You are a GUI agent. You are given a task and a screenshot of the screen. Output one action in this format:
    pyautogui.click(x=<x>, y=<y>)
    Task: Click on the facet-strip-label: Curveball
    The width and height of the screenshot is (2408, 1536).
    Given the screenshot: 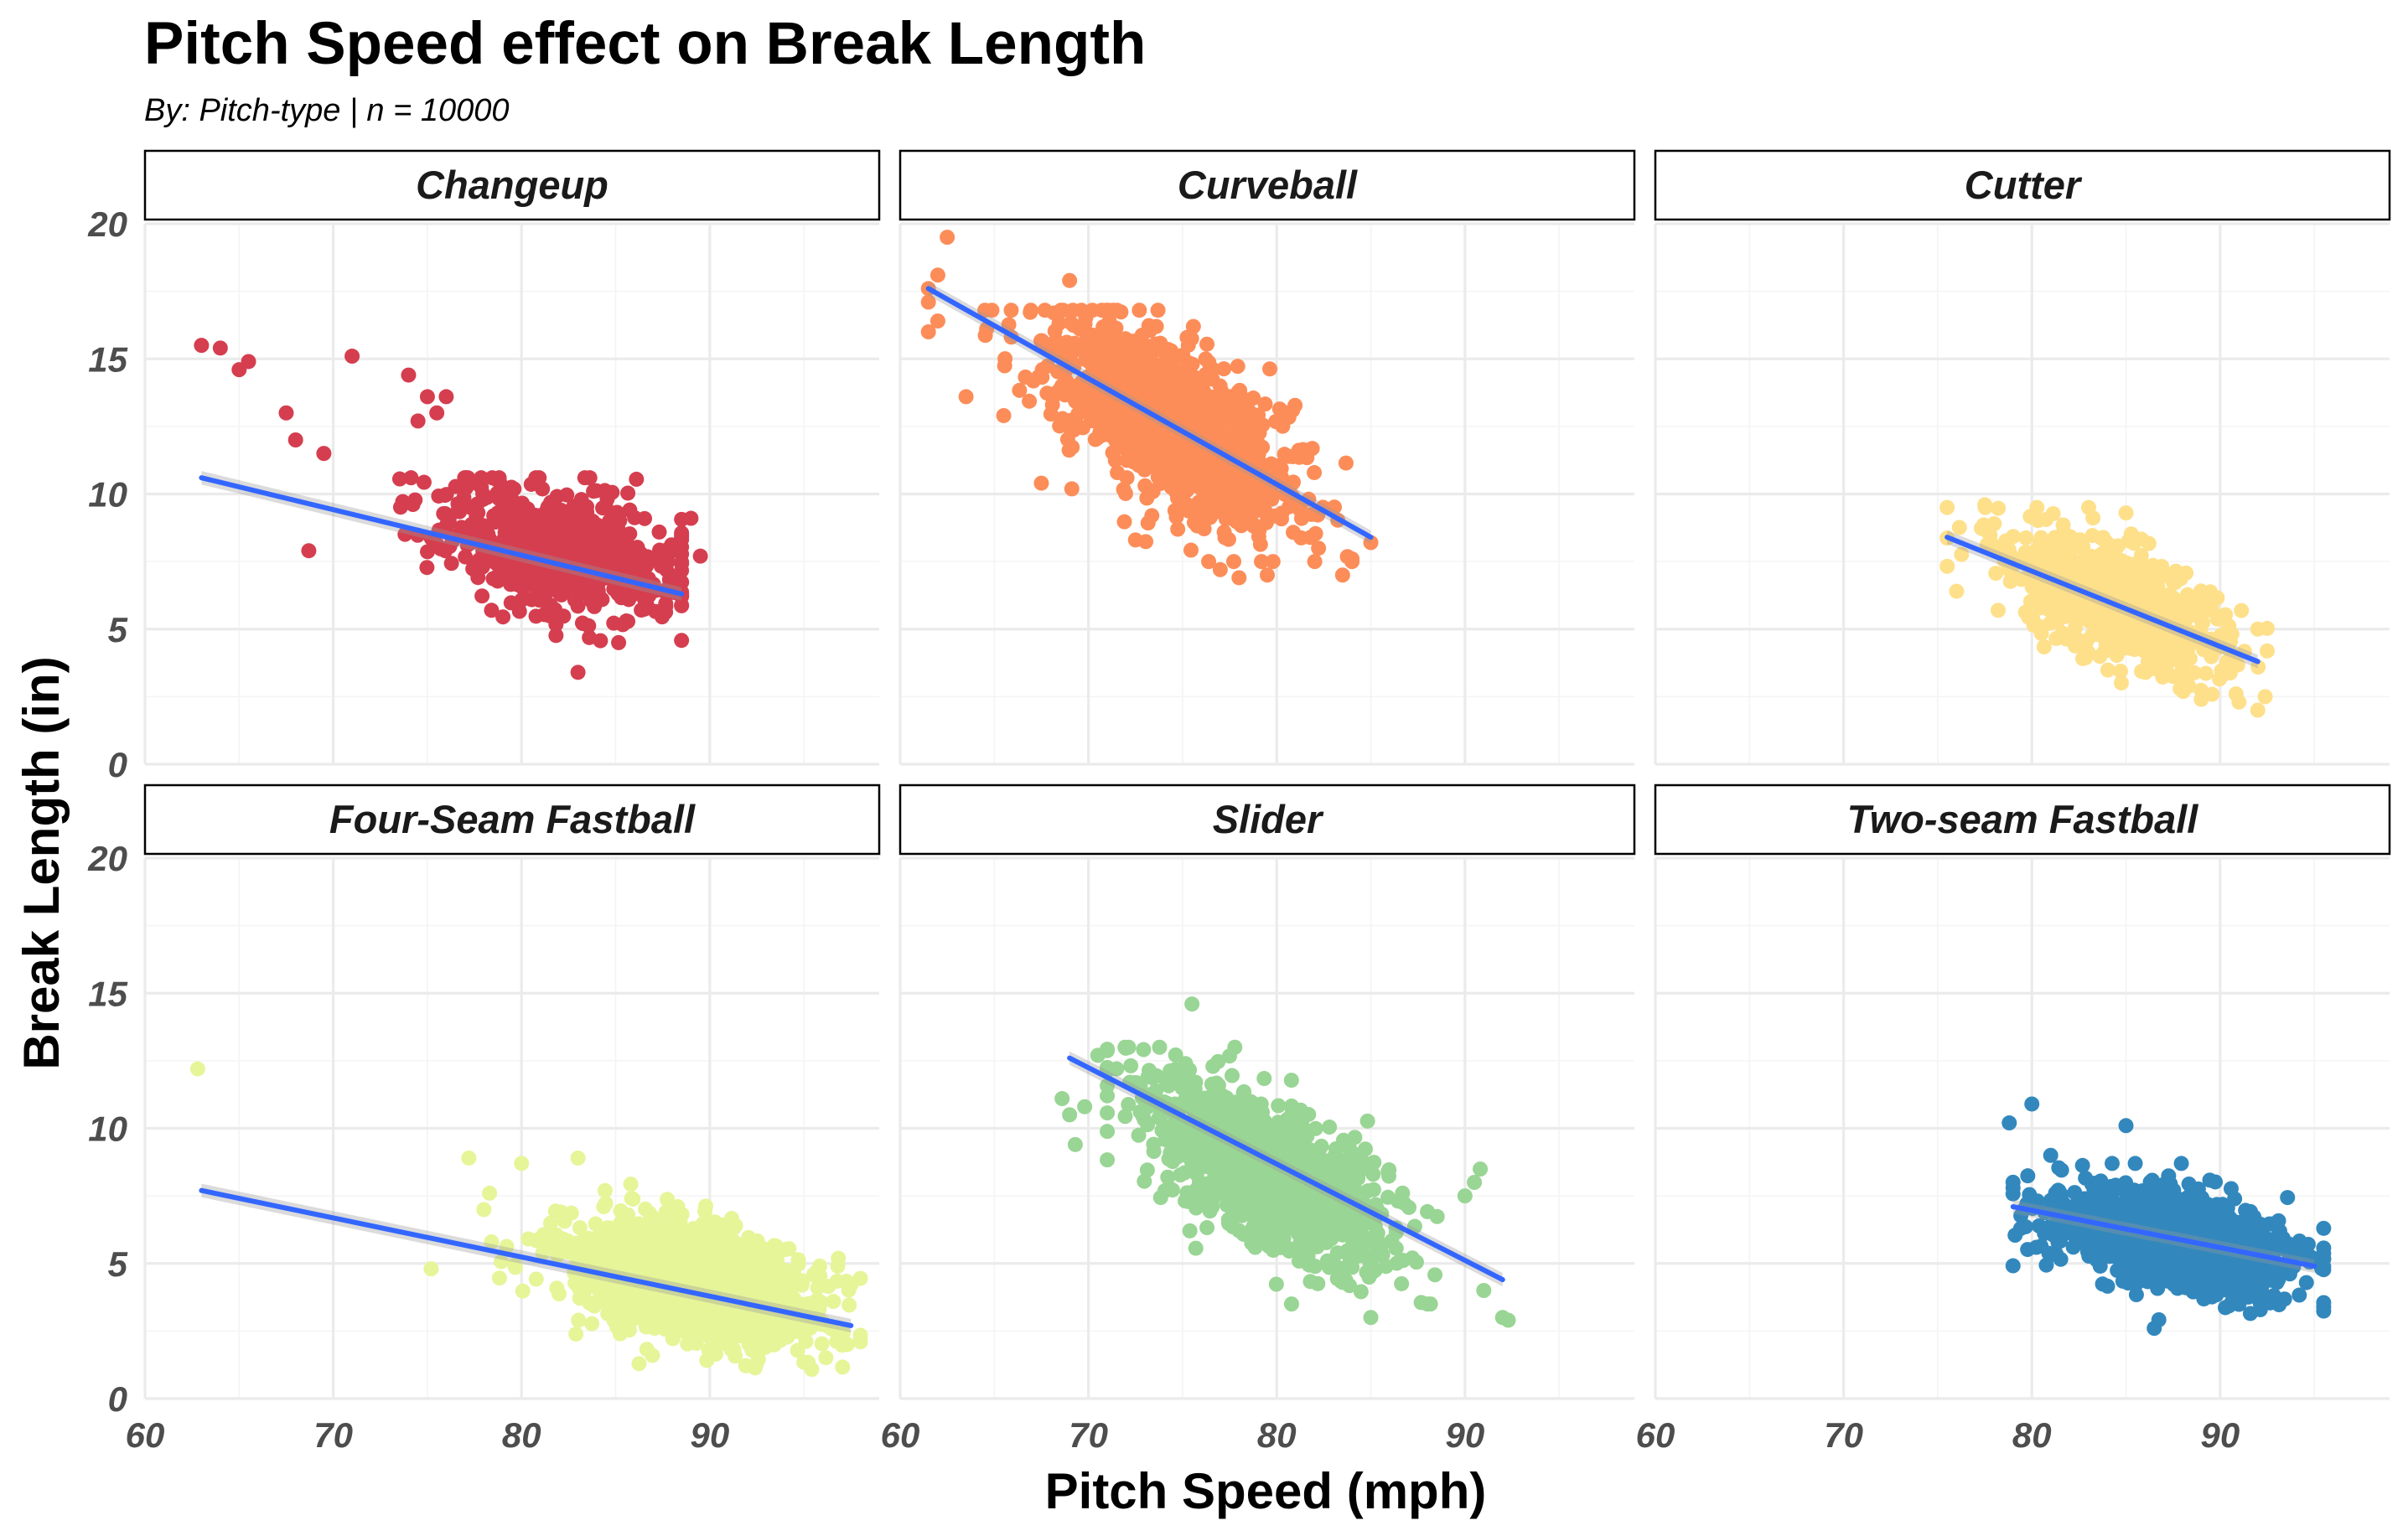 What is the action you would take?
    pyautogui.click(x=1268, y=185)
    